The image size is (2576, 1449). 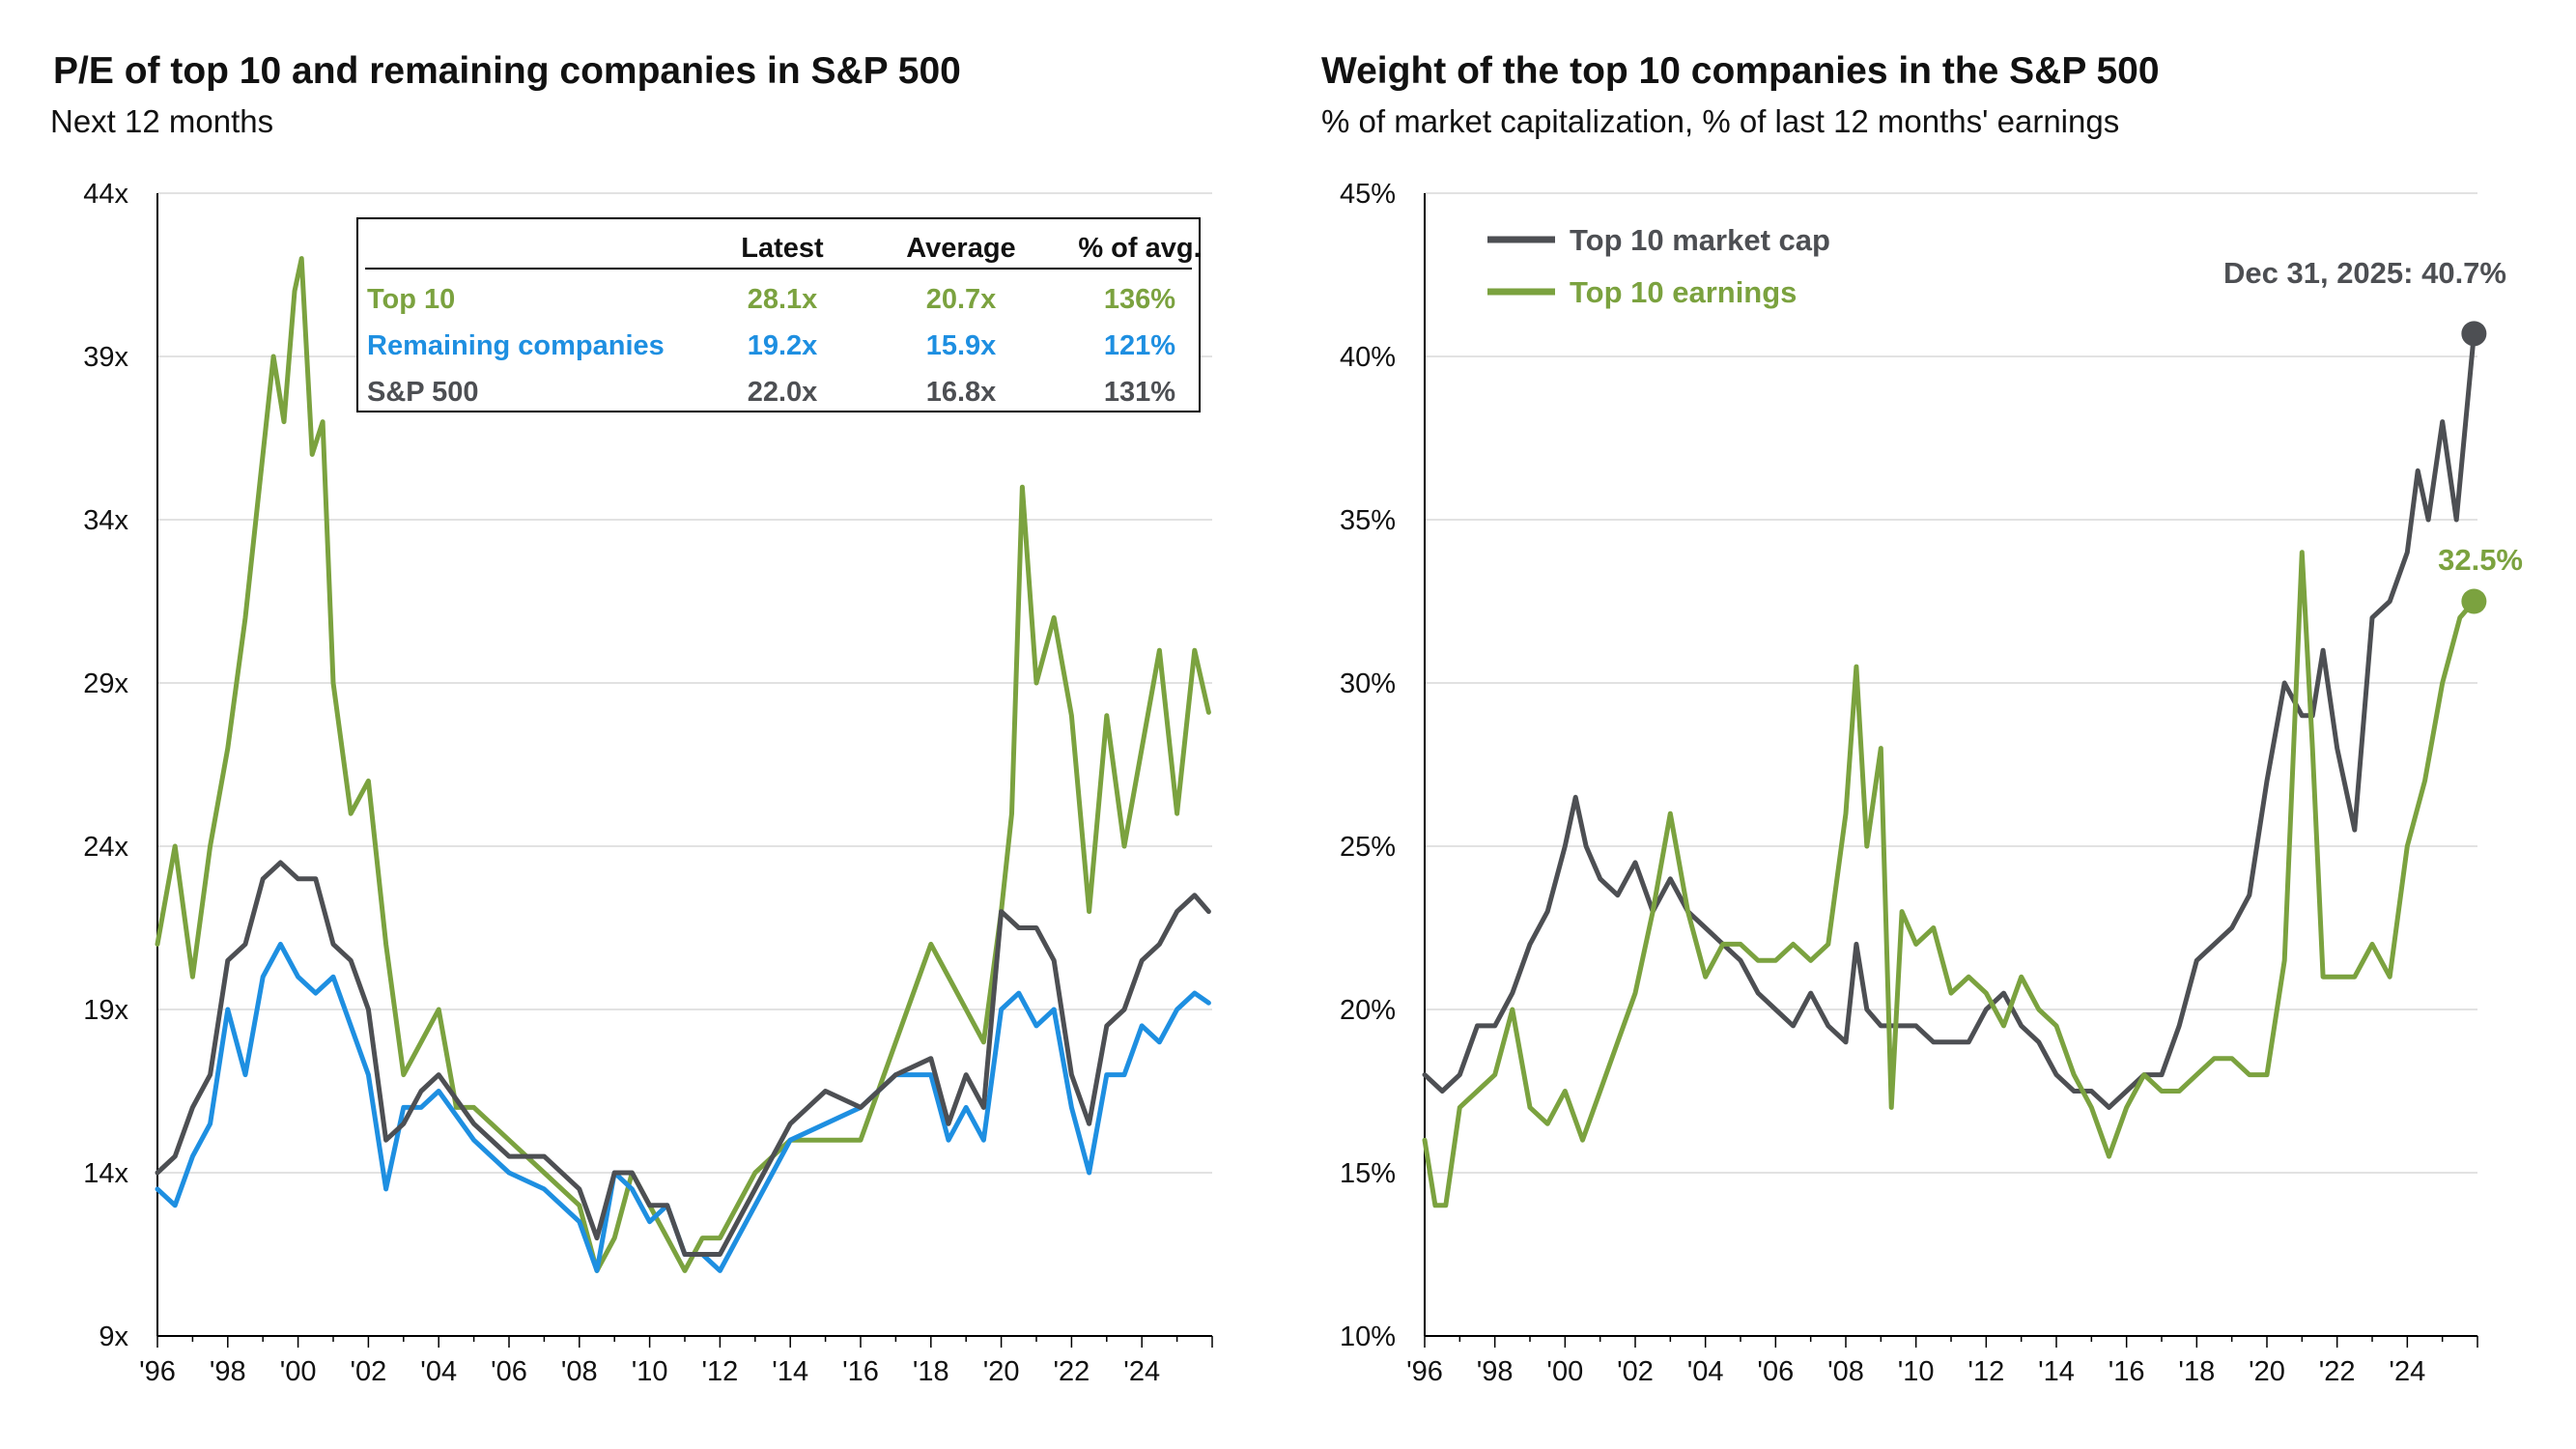 I want to click on chart1-y-tick-label: 20%, so click(x=1368, y=1011).